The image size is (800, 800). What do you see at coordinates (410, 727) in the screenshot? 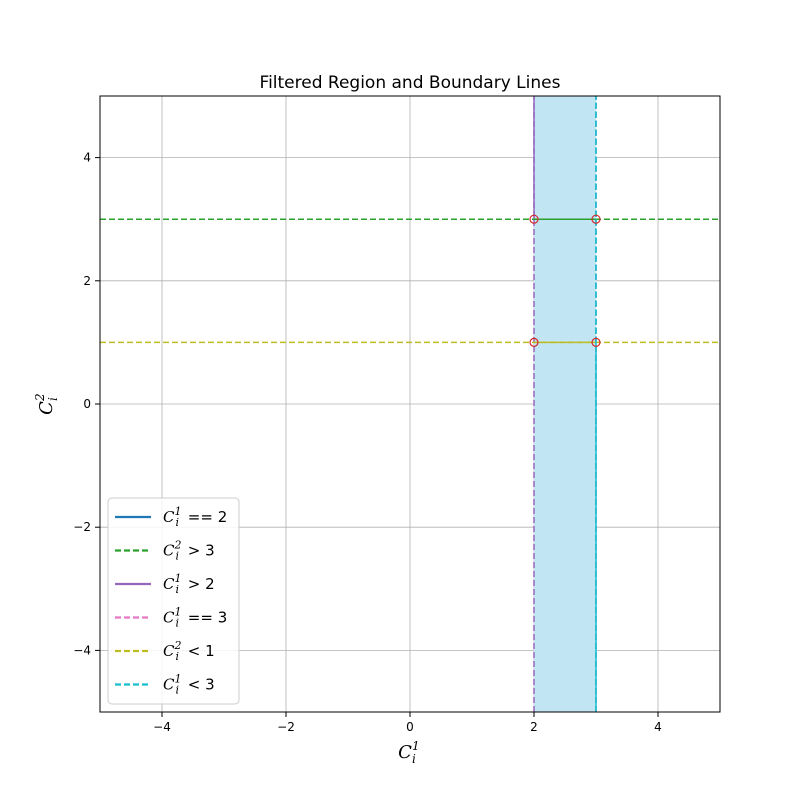
I see `x-tick-label: 0` at bounding box center [410, 727].